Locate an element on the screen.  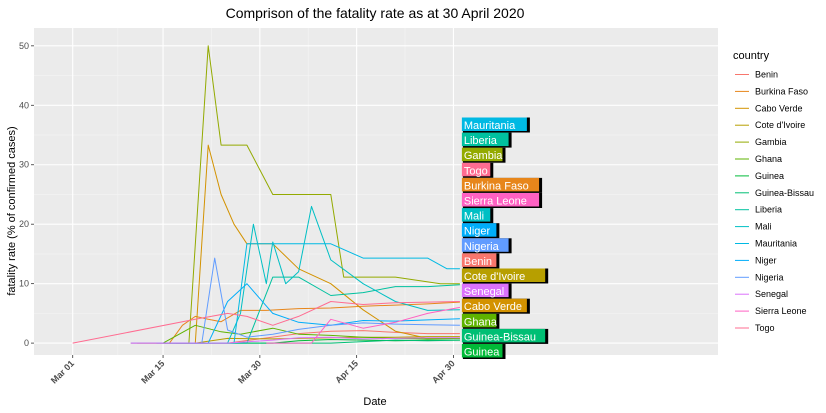
series-line-niger is located at coordinates (324, 313).